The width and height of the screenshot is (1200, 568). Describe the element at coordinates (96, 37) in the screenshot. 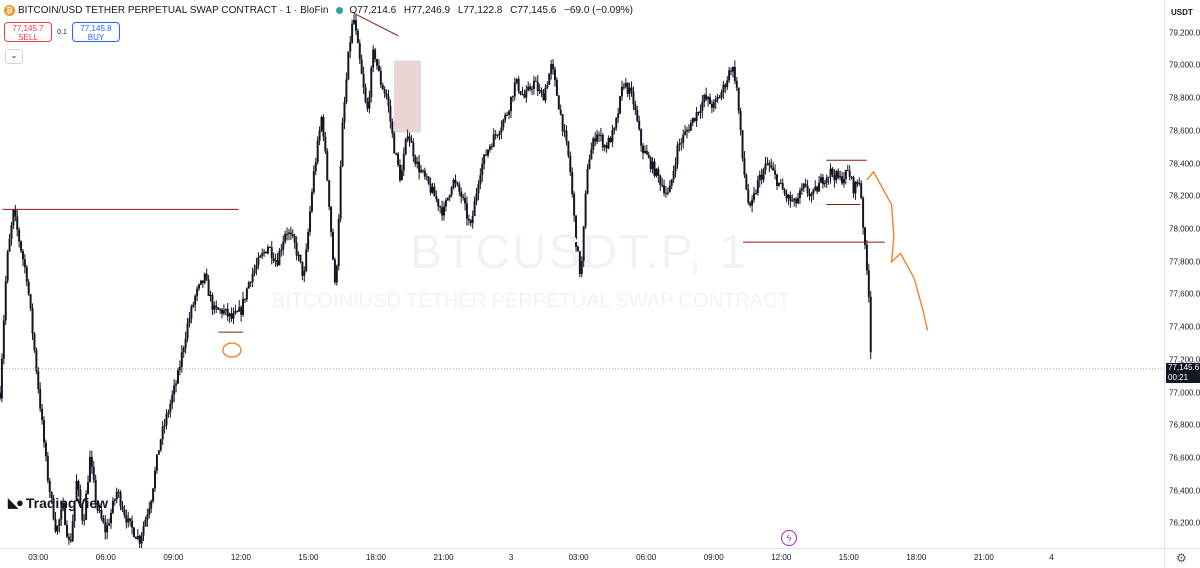

I see `buy-label: BUY` at that location.